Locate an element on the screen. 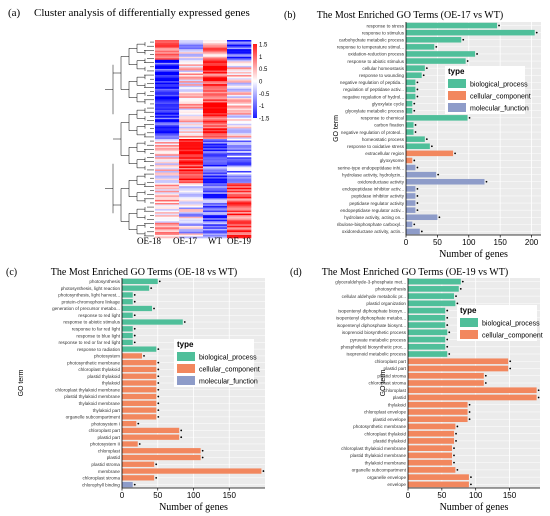  category-label: thylakoid part is located at coordinates (107, 410).